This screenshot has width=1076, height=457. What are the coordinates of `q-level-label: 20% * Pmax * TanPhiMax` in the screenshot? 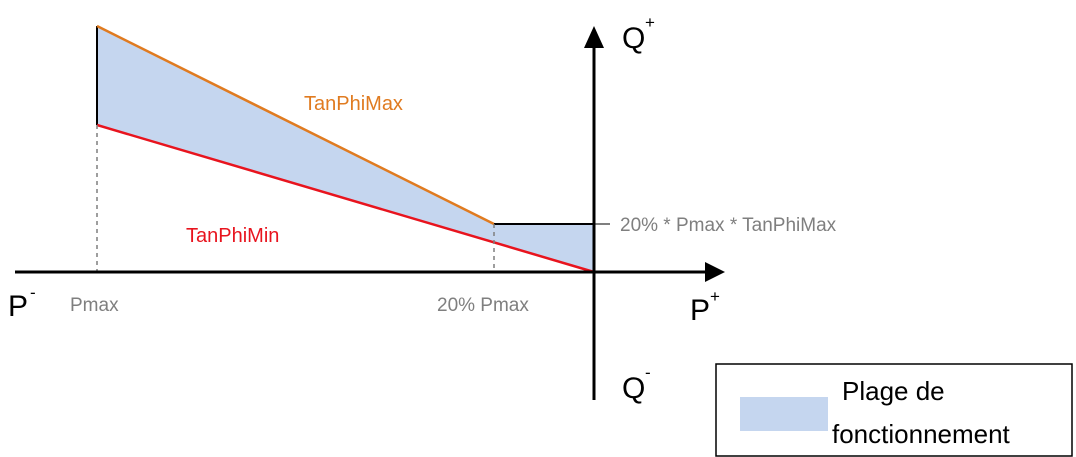 It's located at (728, 225).